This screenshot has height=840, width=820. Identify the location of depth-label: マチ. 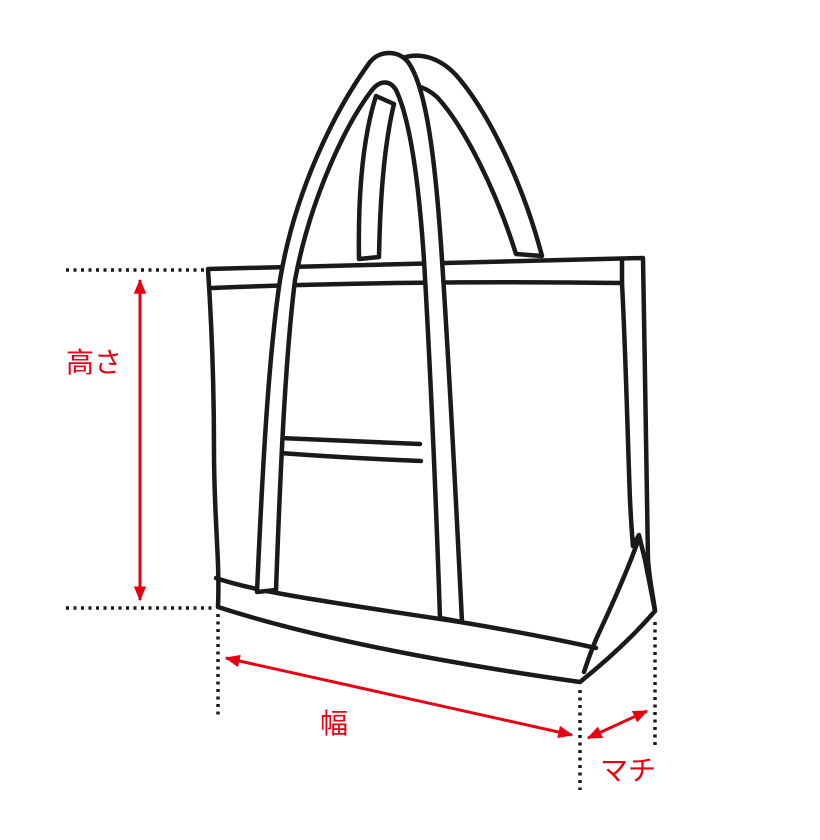
(628, 770).